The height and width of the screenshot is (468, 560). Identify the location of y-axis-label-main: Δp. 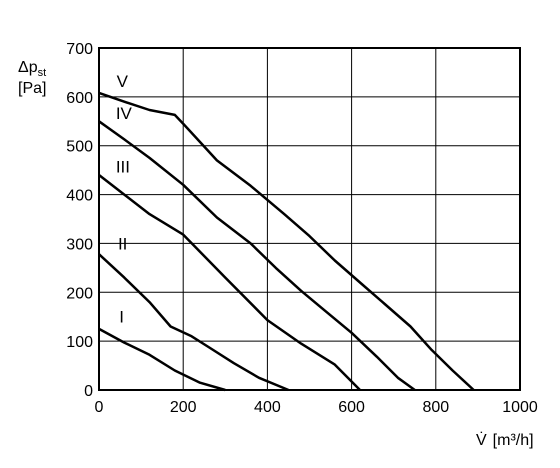
(28, 67).